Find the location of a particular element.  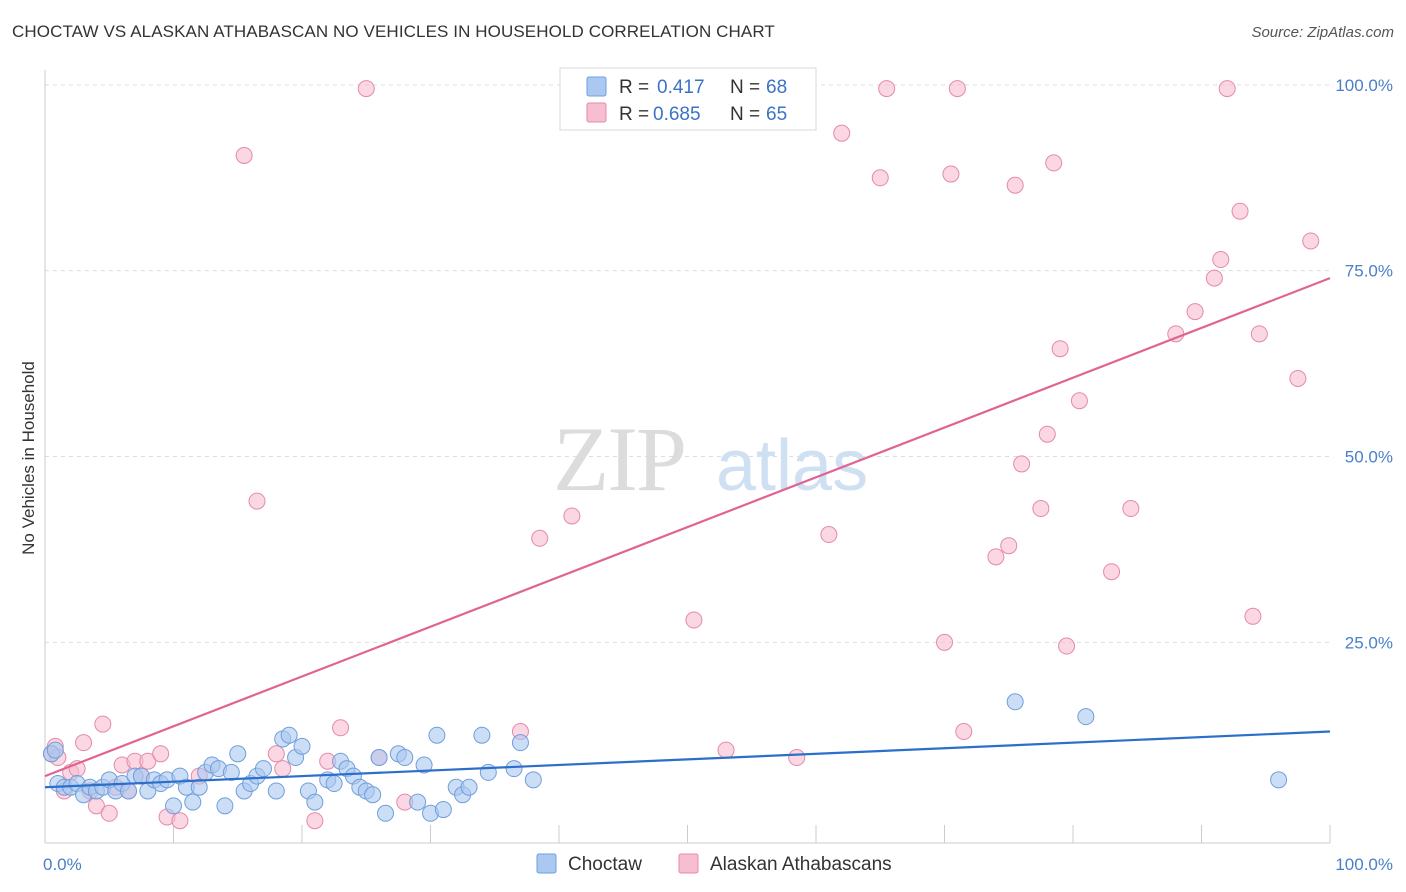

legend-r-value-choctaw: 0.417 is located at coordinates (681, 87).